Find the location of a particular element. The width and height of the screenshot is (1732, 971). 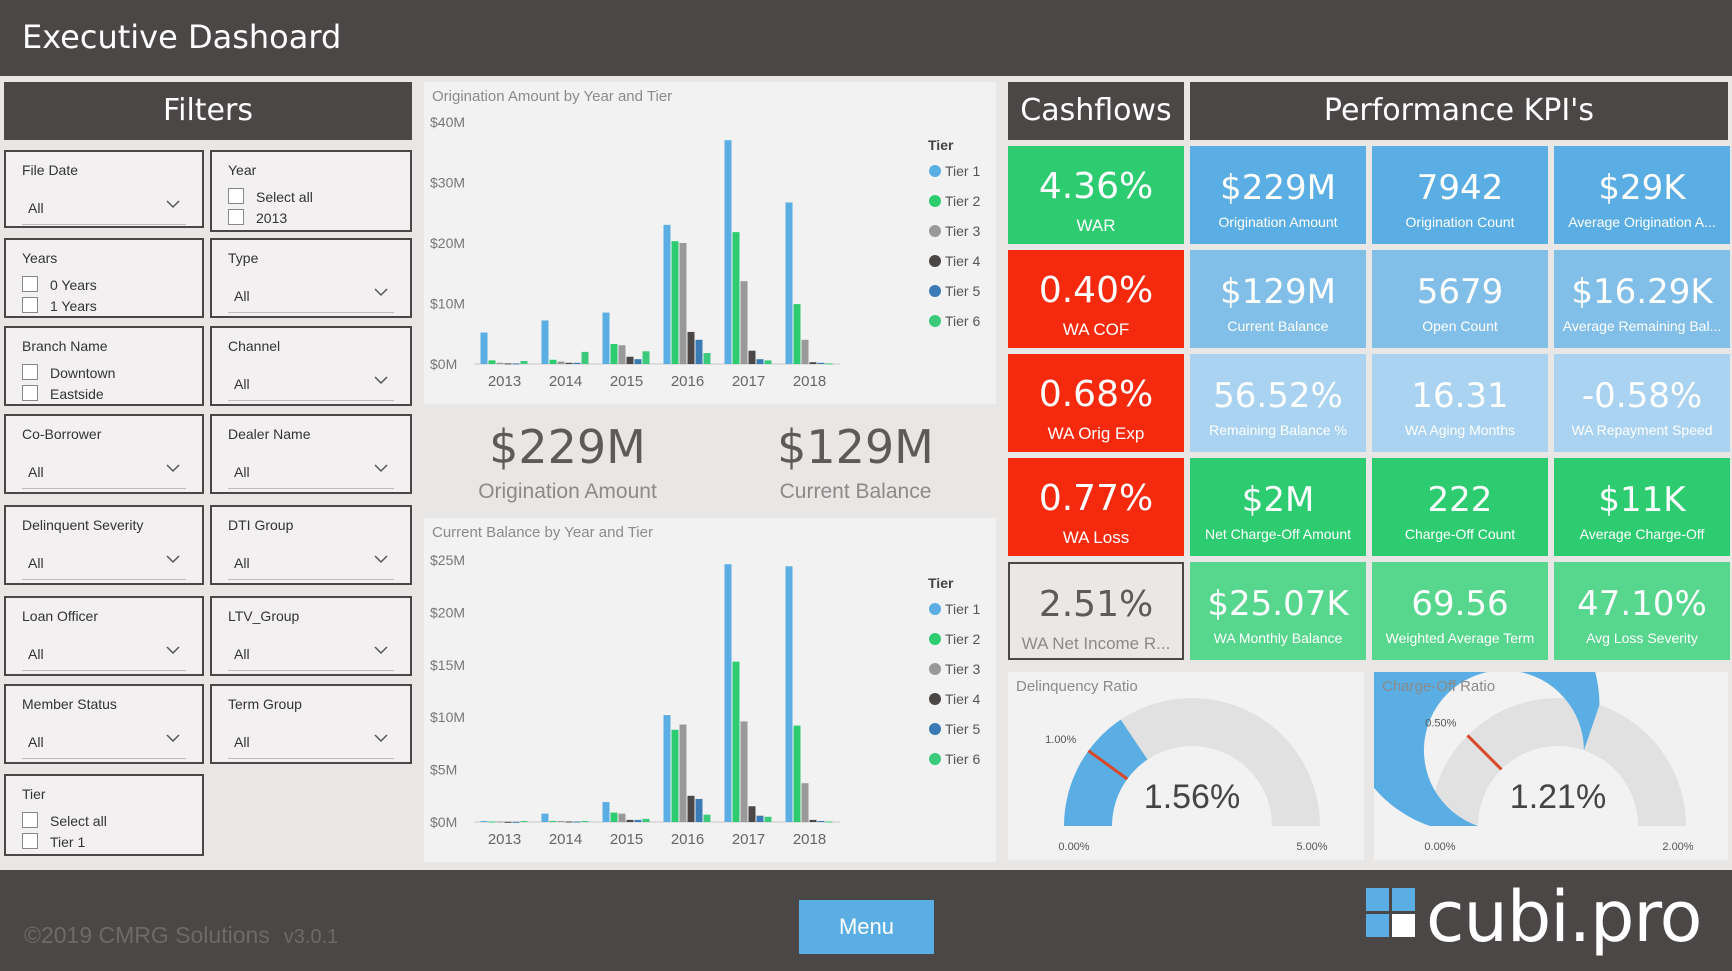

legend-label: Tier 4 is located at coordinates (962, 699).